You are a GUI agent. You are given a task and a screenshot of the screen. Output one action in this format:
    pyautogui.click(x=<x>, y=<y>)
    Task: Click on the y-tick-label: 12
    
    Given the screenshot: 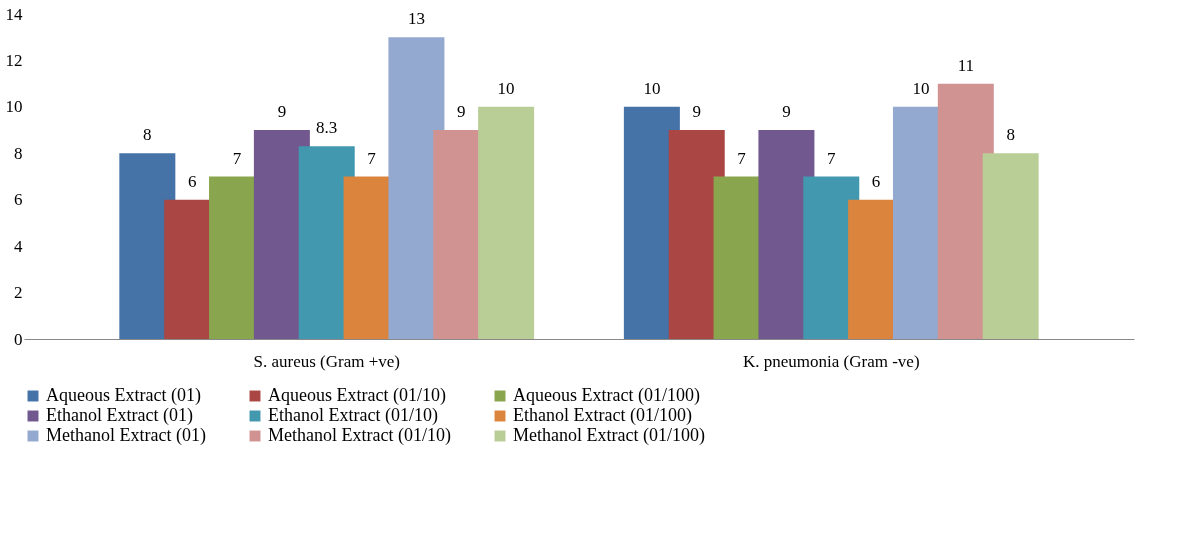 What is the action you would take?
    pyautogui.click(x=14, y=60)
    